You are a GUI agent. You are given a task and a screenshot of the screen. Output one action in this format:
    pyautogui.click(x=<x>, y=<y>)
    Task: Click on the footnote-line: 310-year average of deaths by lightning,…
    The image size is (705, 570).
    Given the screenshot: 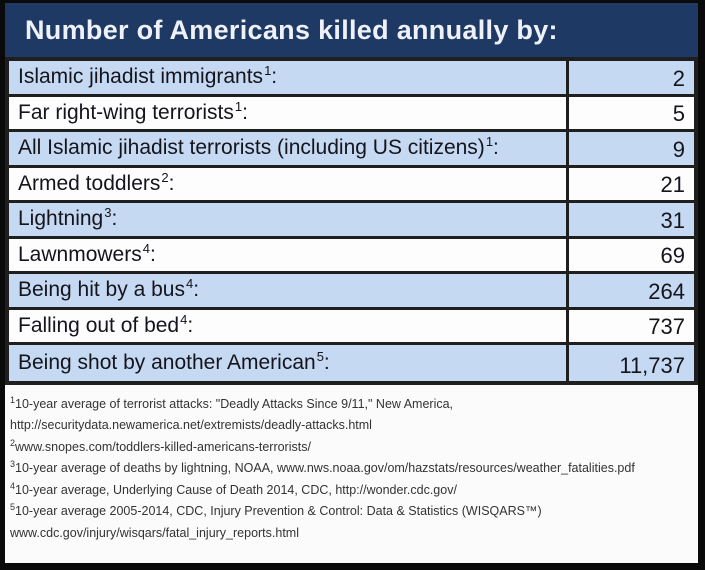 What is the action you would take?
    pyautogui.click(x=349, y=466)
    